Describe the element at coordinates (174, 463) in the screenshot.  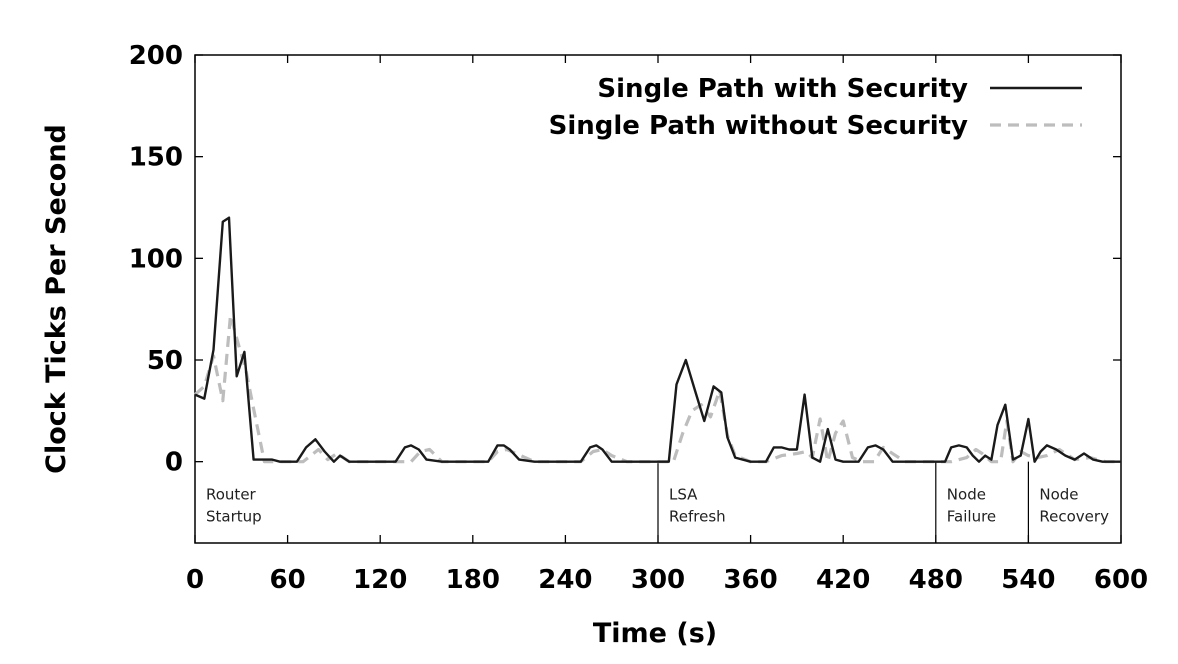
I see `y-tick-label: 0` at that location.